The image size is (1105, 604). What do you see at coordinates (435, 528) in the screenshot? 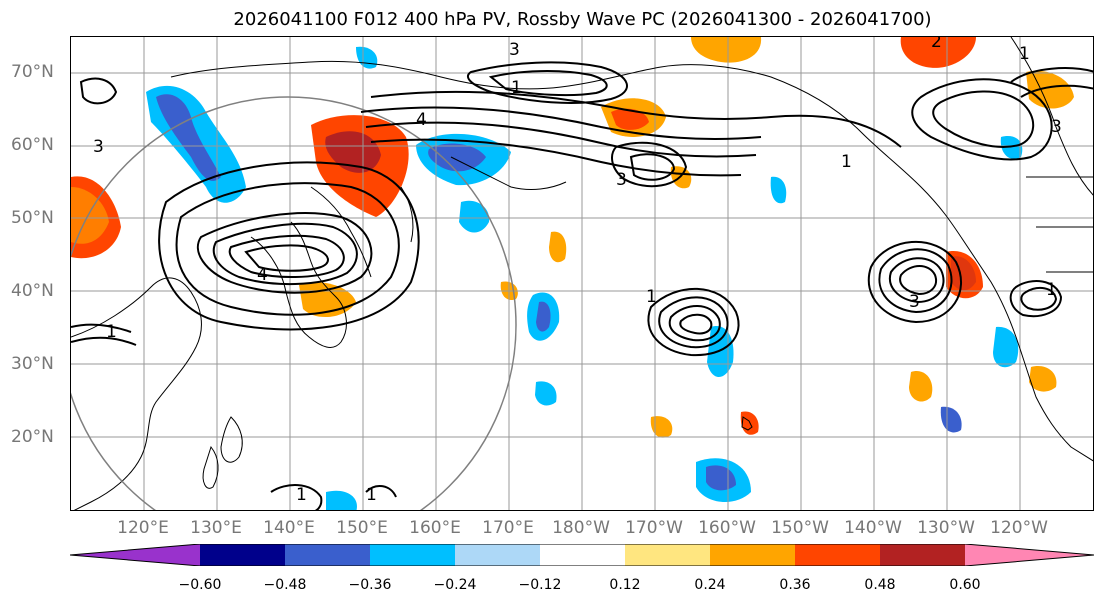
I see `longitude-label: 160°E` at bounding box center [435, 528].